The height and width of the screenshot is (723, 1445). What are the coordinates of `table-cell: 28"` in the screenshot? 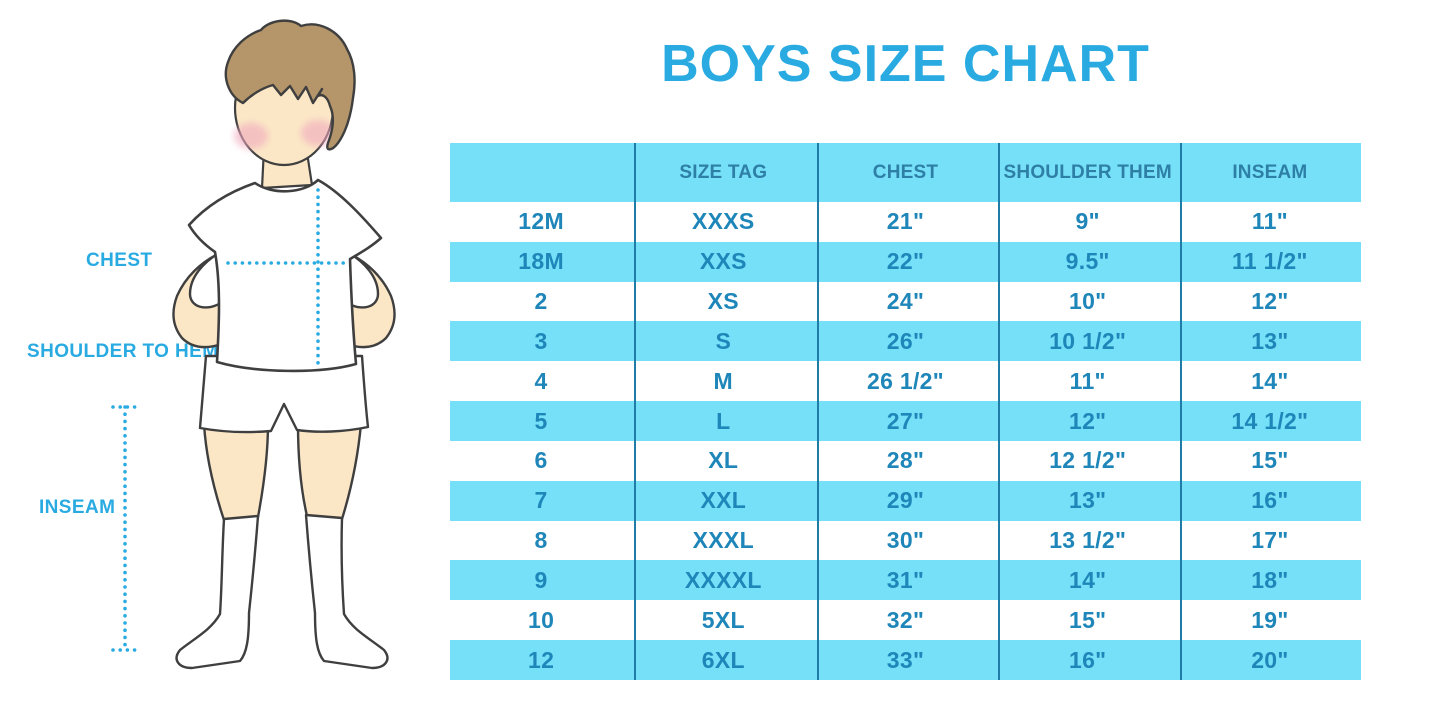 It's located at (905, 460).